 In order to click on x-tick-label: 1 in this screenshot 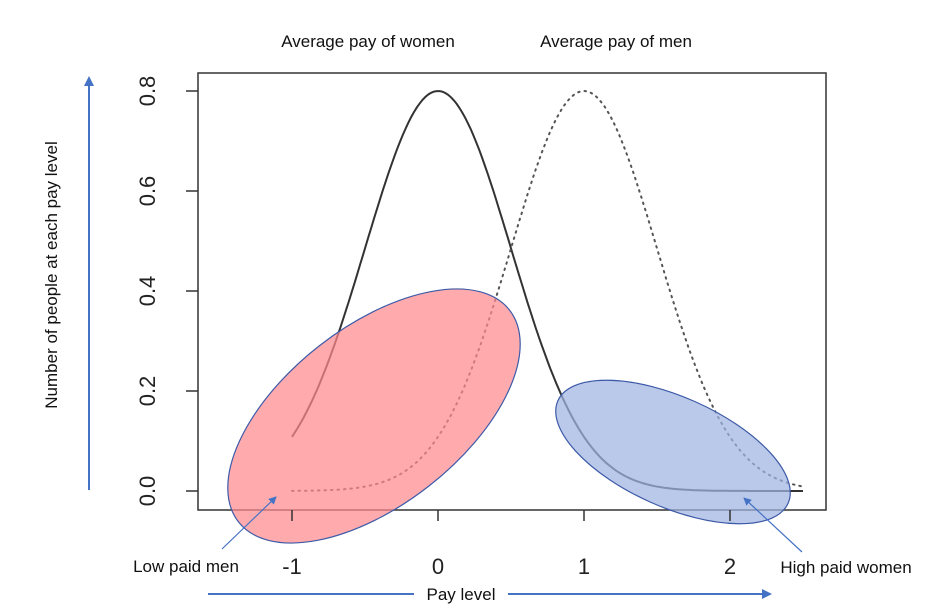, I will do `click(584, 566)`.